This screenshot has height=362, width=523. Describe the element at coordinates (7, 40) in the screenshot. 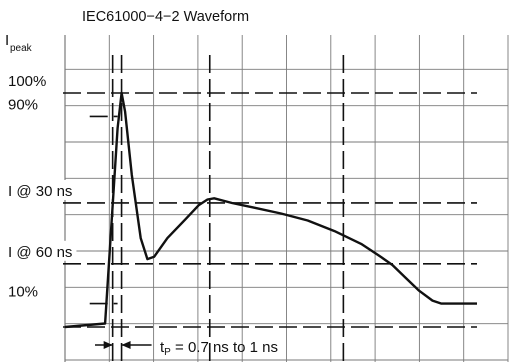

I see `y-axis-label: I` at that location.